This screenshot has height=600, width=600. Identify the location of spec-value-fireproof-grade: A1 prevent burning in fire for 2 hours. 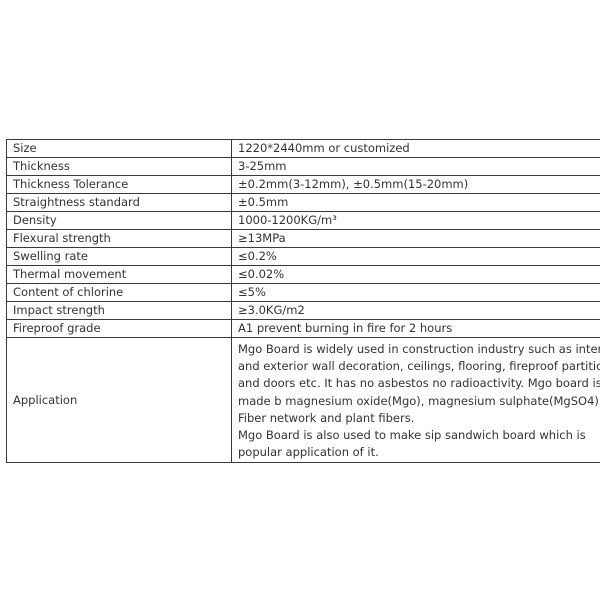
(415, 328).